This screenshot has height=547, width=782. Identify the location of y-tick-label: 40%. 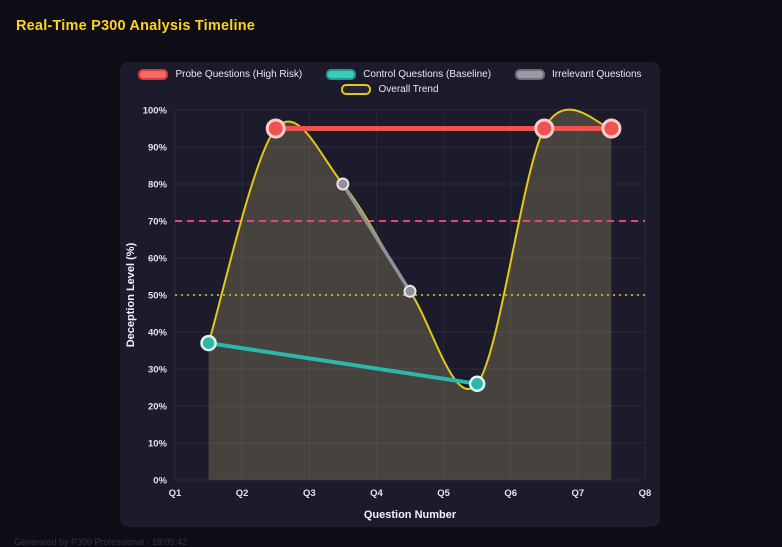
(158, 333).